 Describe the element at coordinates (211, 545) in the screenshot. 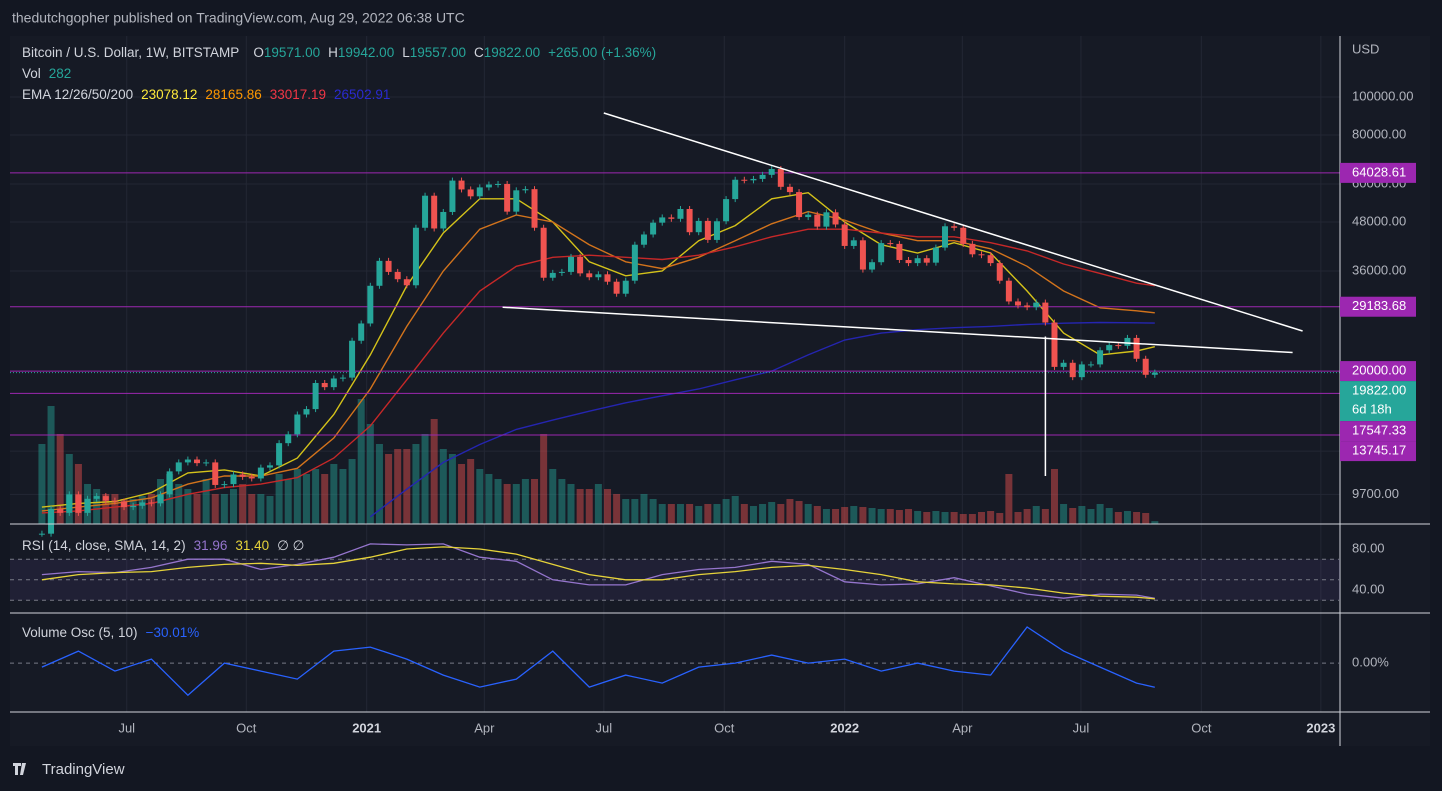

I see `rsi-value: 31.96` at that location.